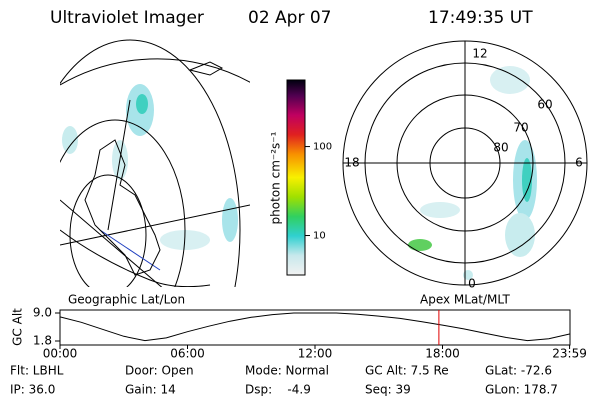  Describe the element at coordinates (32, 390) in the screenshot. I see `status-field: IP: 36.0` at that location.